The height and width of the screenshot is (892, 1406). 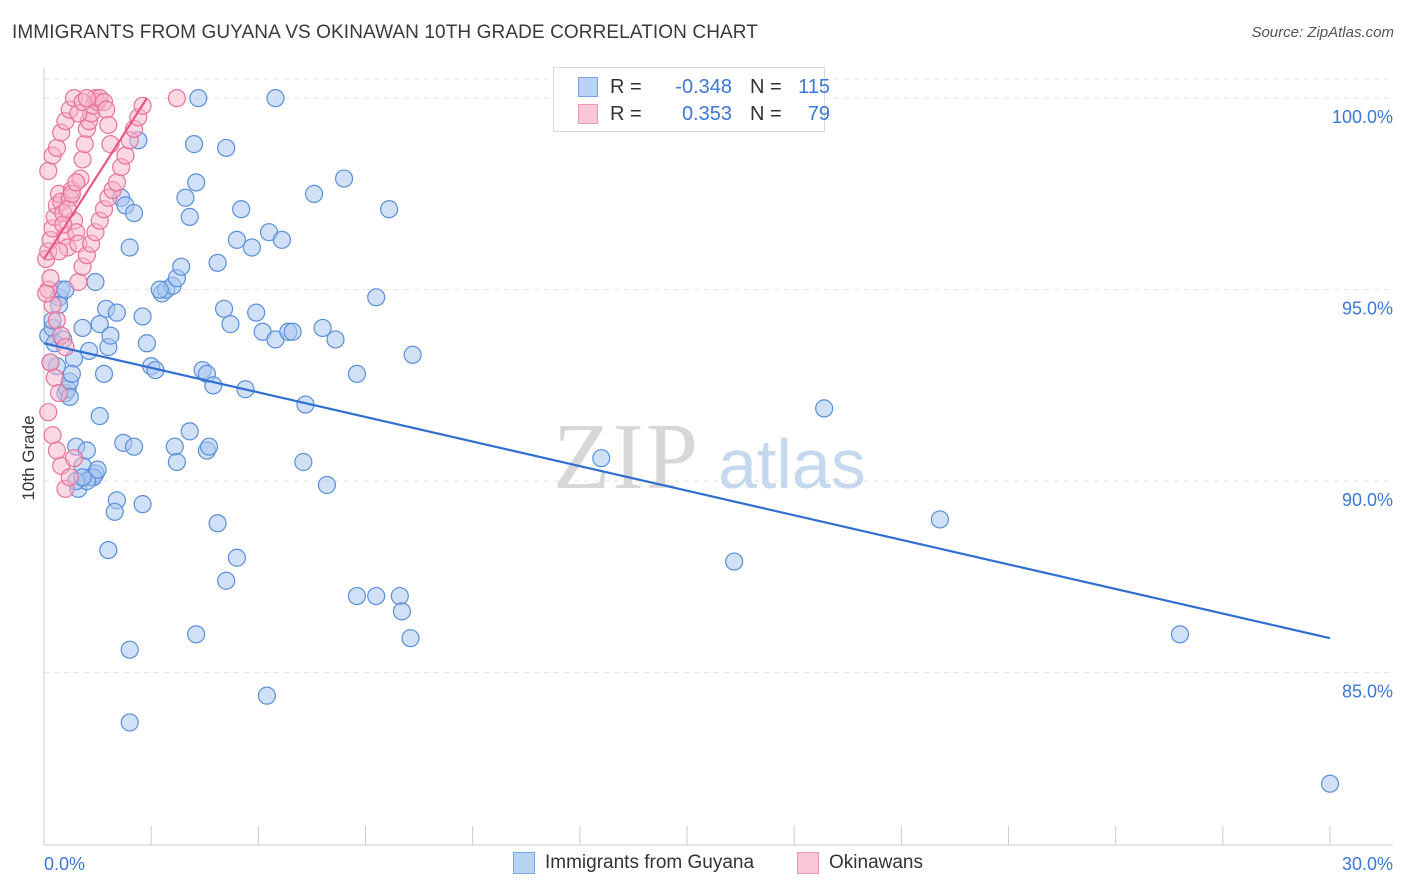 What do you see at coordinates (814, 86) in the screenshot?
I see `legend-n-value: 115` at bounding box center [814, 86].